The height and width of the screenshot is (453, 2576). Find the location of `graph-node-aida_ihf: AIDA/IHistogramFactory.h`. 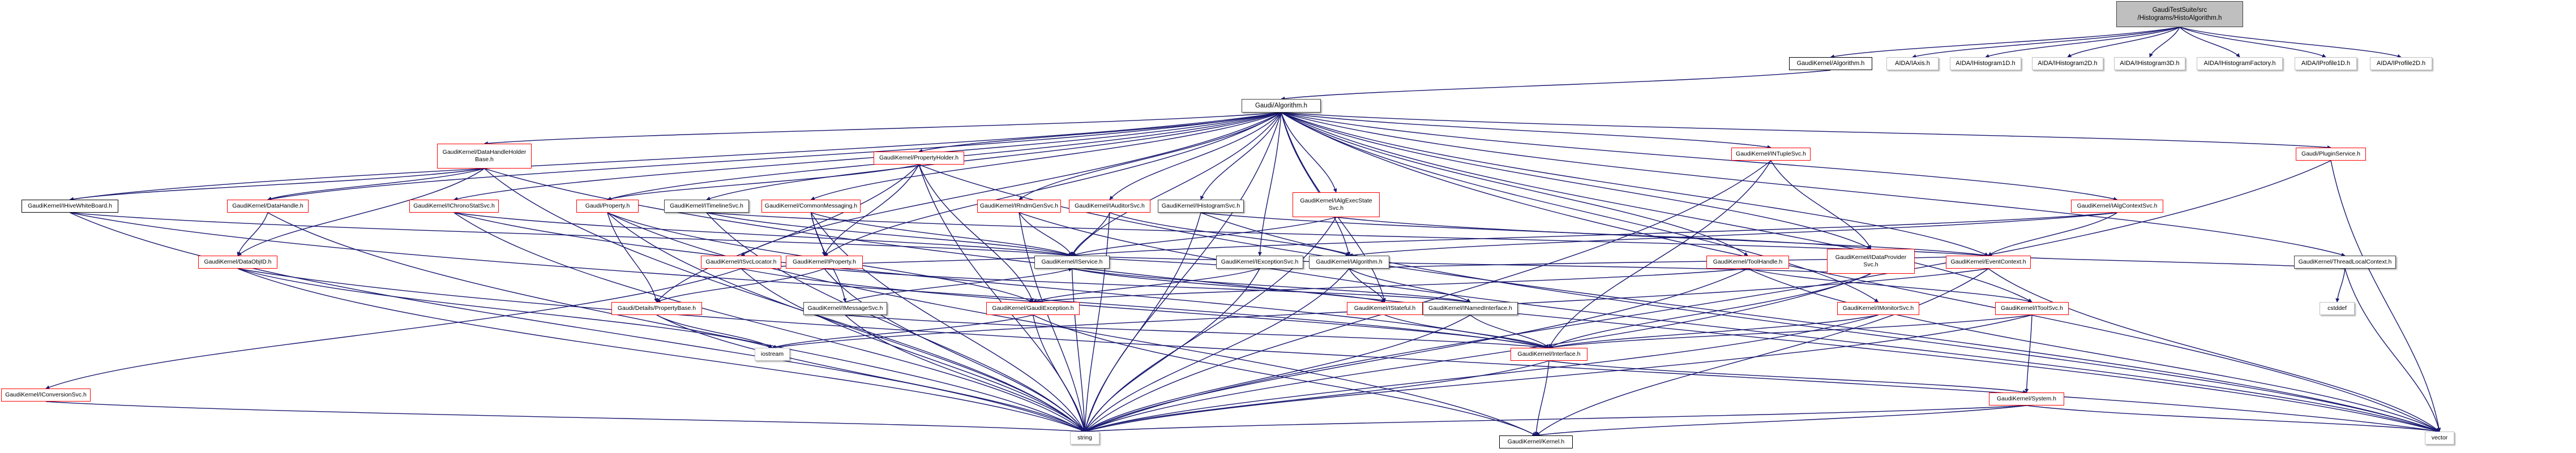

graph-node-aida_ihf: AIDA/IHistogramFactory.h is located at coordinates (2240, 63).